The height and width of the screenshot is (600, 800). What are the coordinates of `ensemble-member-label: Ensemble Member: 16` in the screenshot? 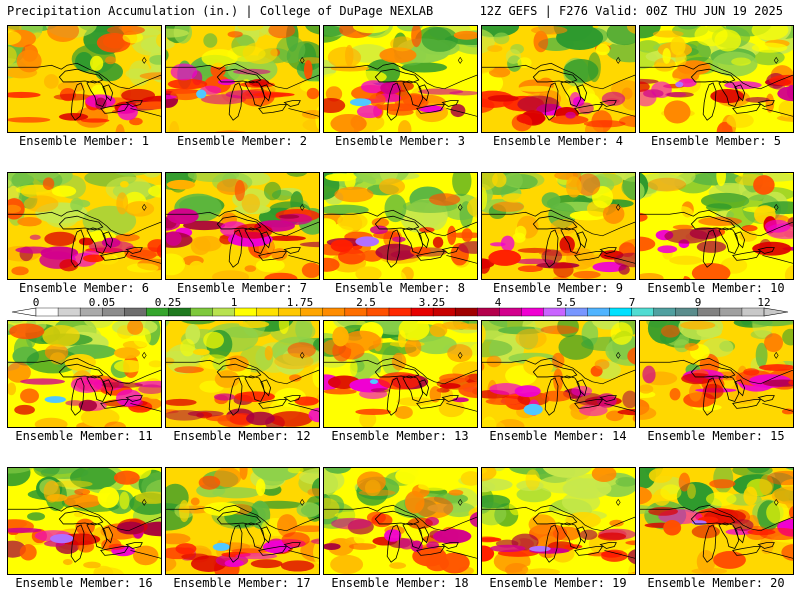 It's located at (84, 583).